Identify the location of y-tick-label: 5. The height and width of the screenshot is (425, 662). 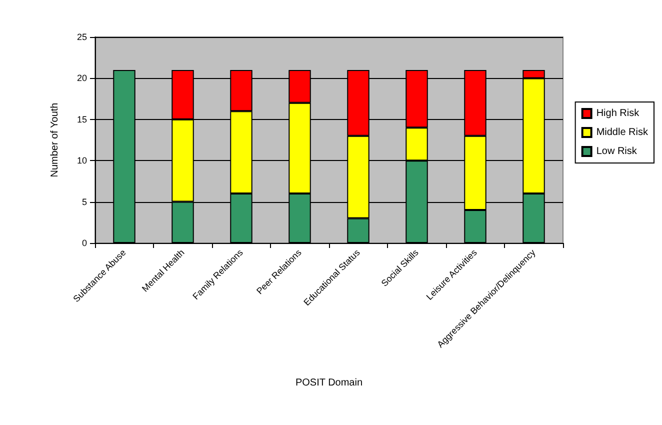
(84, 201).